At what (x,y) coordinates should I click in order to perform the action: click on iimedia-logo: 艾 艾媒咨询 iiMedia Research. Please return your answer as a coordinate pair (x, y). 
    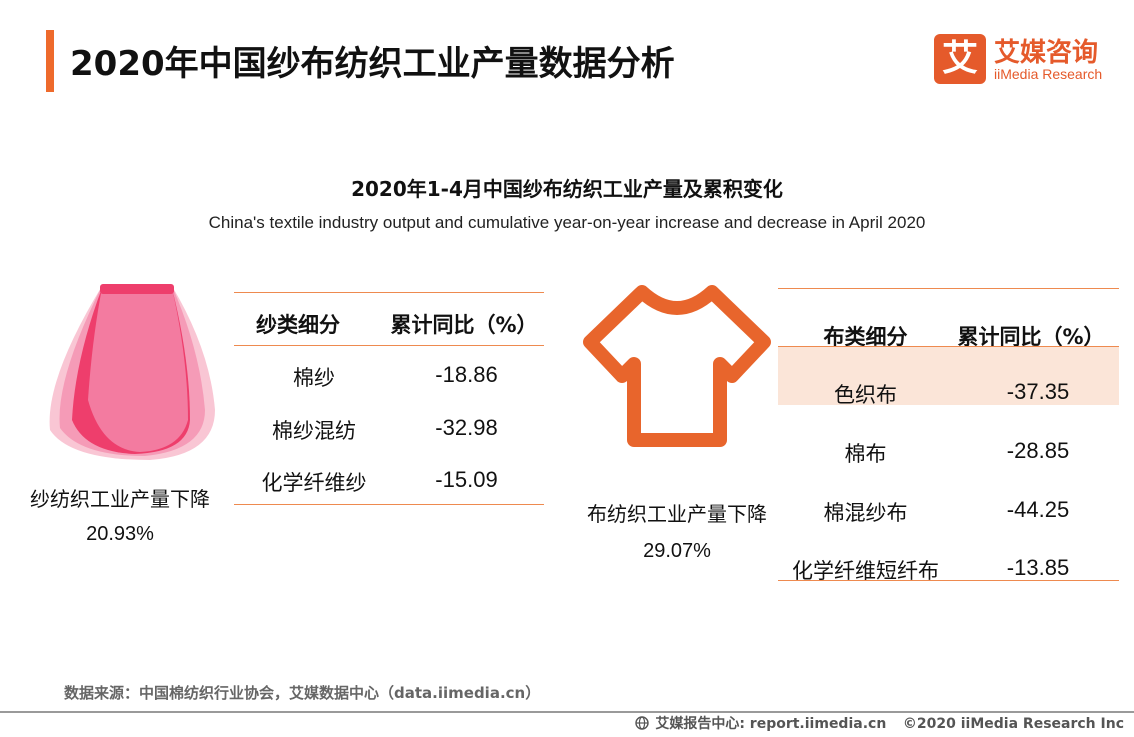
    Looking at the image, I should click on (1024, 60).